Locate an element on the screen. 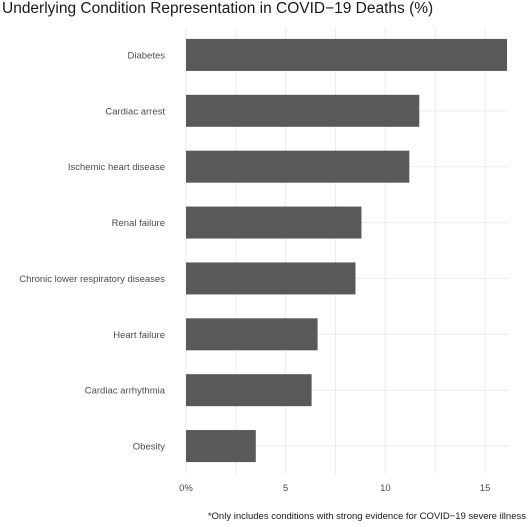  x-tick-label: 10 is located at coordinates (385, 488).